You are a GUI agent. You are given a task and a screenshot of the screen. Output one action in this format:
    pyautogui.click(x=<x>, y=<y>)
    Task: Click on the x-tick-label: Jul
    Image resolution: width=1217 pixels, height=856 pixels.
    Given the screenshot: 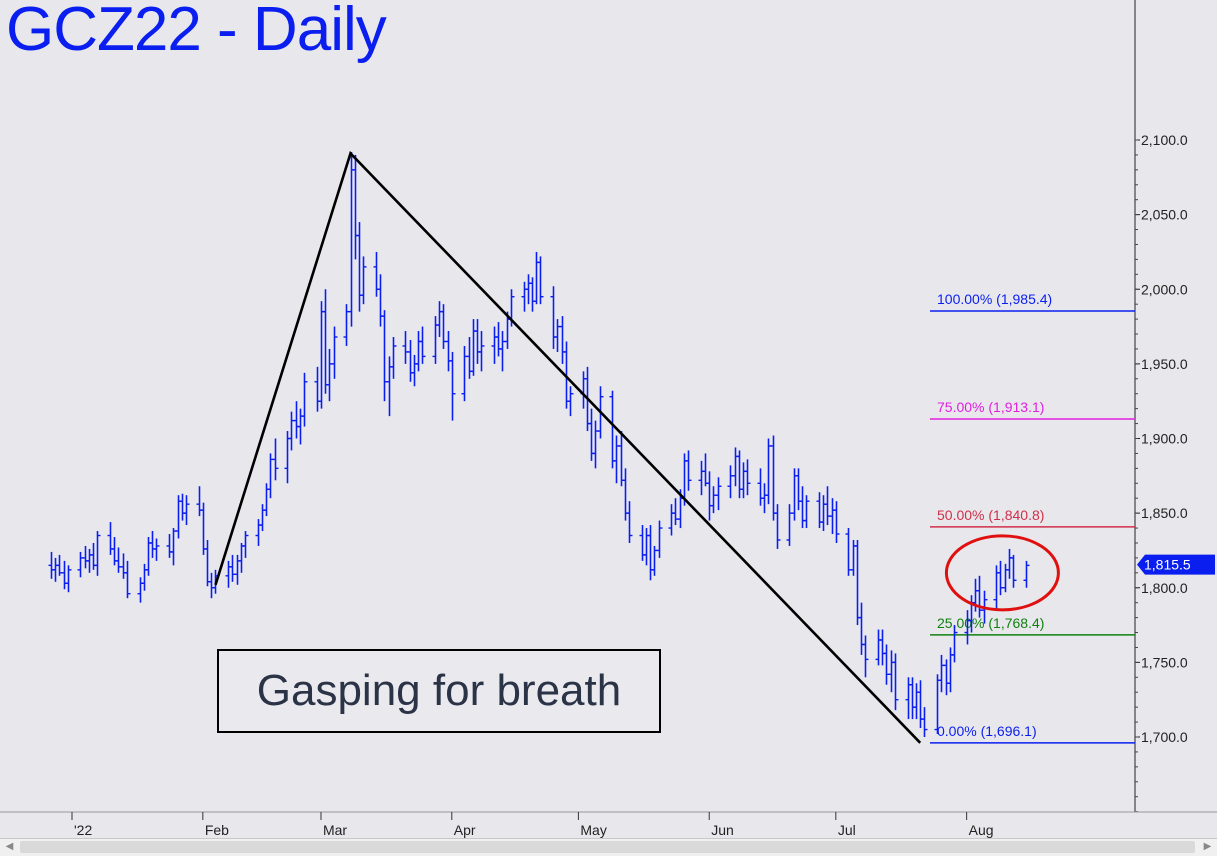 What is the action you would take?
    pyautogui.click(x=847, y=830)
    